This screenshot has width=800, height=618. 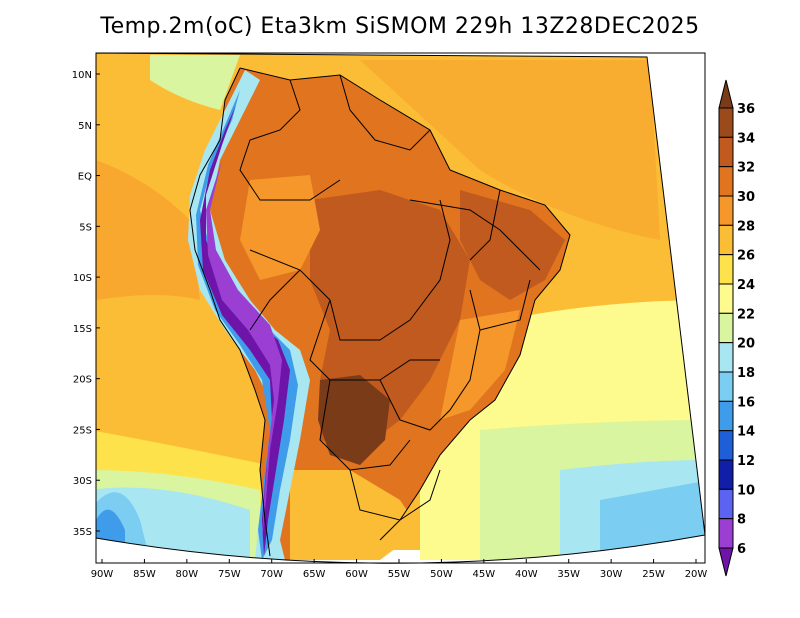 I want to click on lat-tick-label: 20S, so click(x=82, y=380).